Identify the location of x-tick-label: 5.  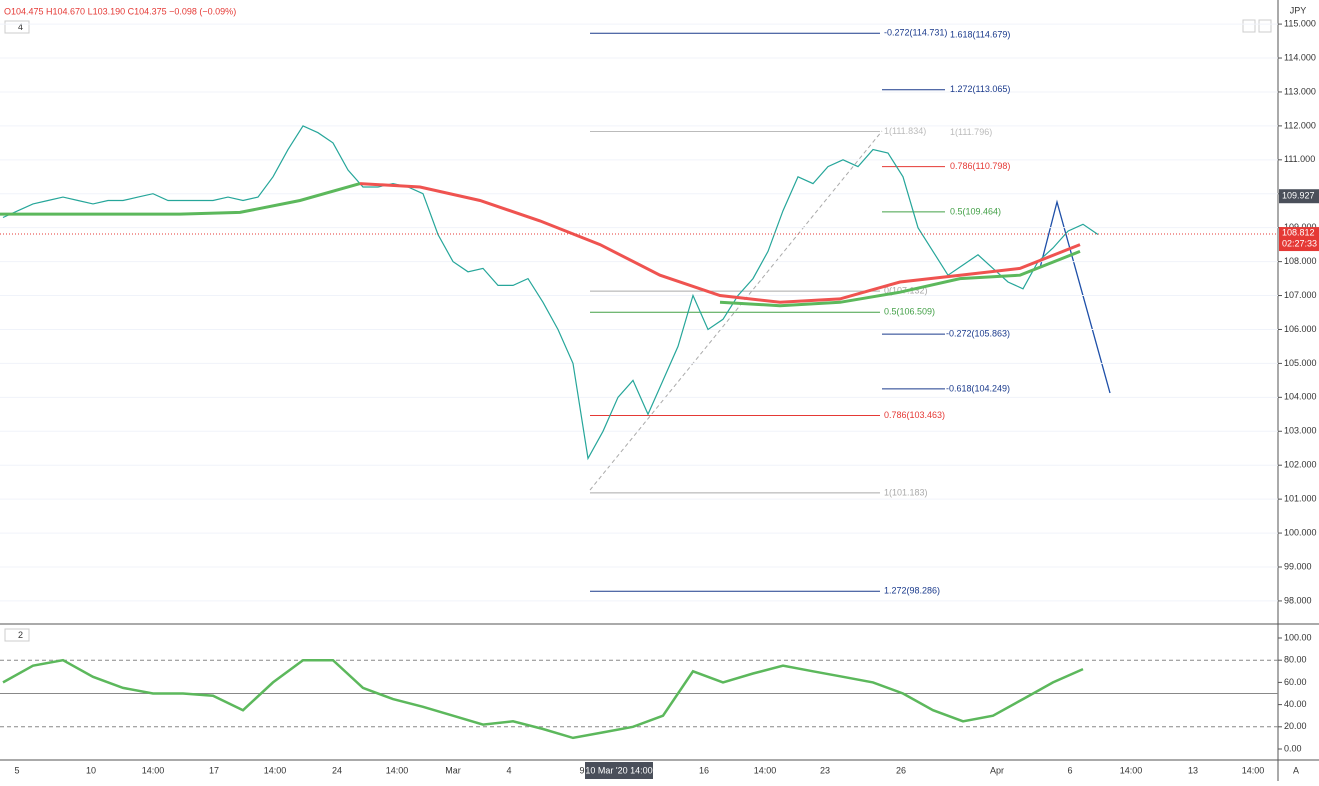
(16, 770).